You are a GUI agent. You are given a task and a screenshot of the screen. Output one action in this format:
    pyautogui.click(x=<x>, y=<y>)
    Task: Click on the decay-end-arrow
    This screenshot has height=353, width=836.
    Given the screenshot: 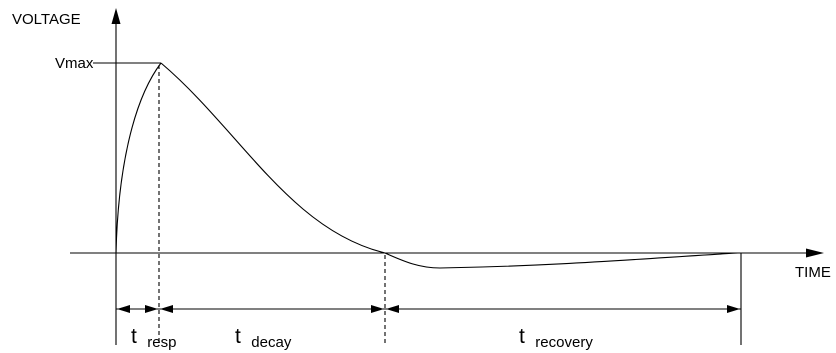 What is the action you would take?
    pyautogui.click(x=377, y=309)
    